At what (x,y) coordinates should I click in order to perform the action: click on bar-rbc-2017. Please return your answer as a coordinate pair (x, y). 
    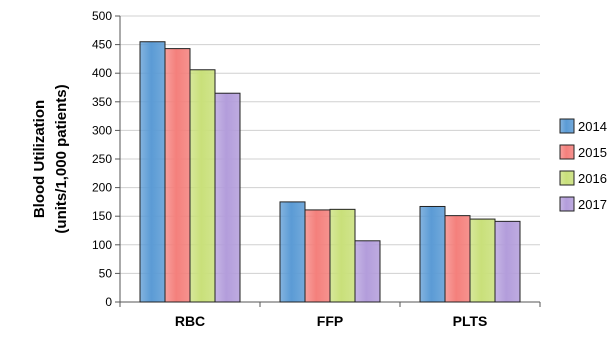
    Looking at the image, I should click on (227, 197).